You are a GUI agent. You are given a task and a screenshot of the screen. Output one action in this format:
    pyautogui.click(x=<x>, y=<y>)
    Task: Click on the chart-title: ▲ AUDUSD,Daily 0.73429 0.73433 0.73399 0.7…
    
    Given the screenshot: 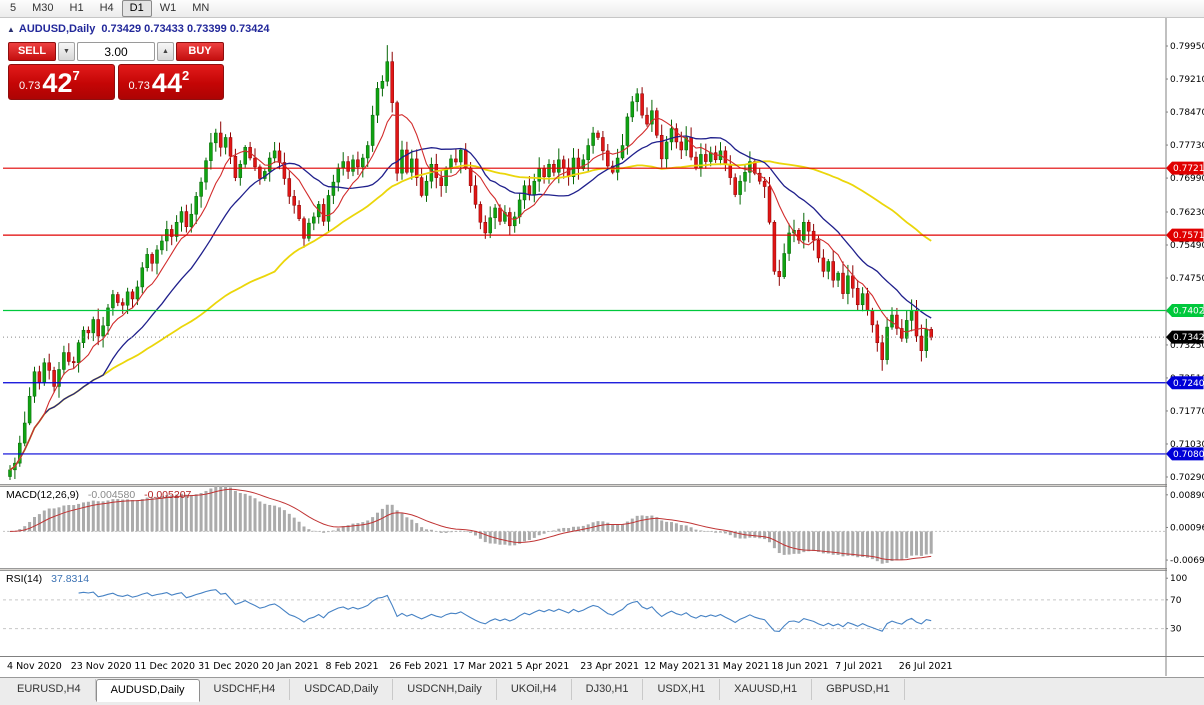 What is the action you would take?
    pyautogui.click(x=138, y=29)
    